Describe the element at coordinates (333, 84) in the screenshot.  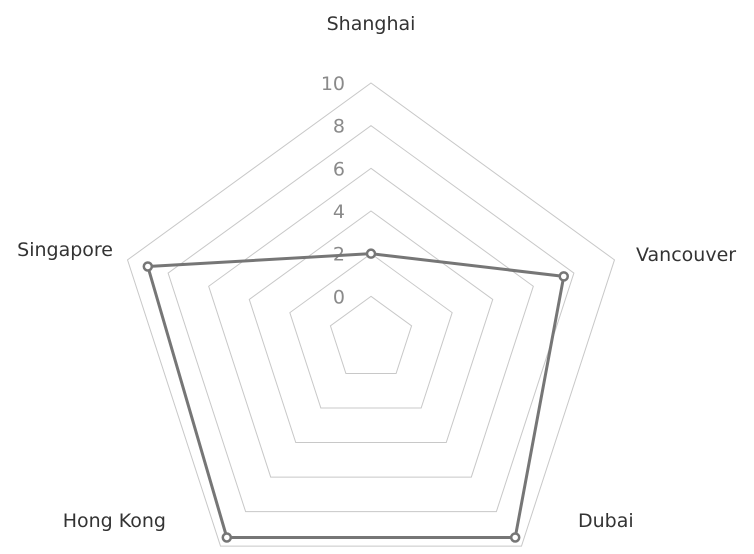
I see `tick-label: 10` at that location.